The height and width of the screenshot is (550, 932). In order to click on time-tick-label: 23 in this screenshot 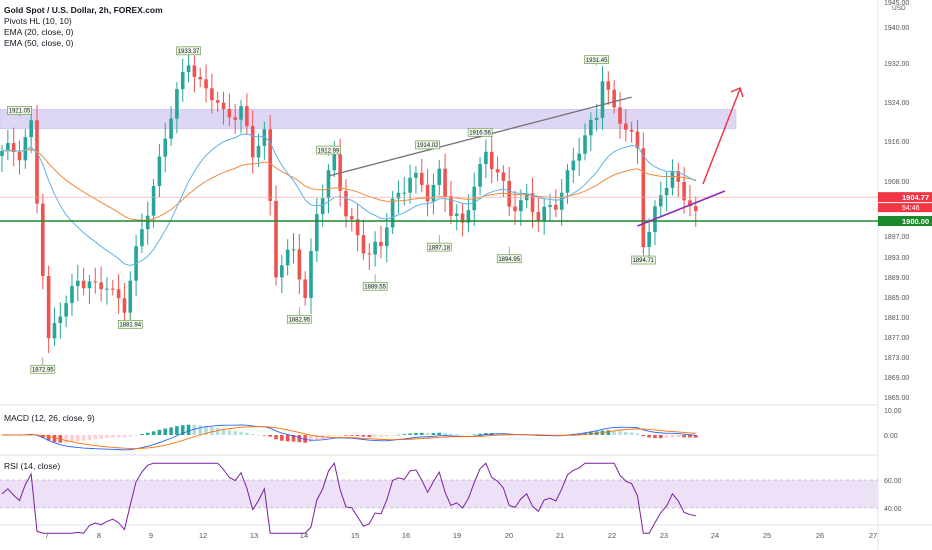, I will do `click(664, 535)`.